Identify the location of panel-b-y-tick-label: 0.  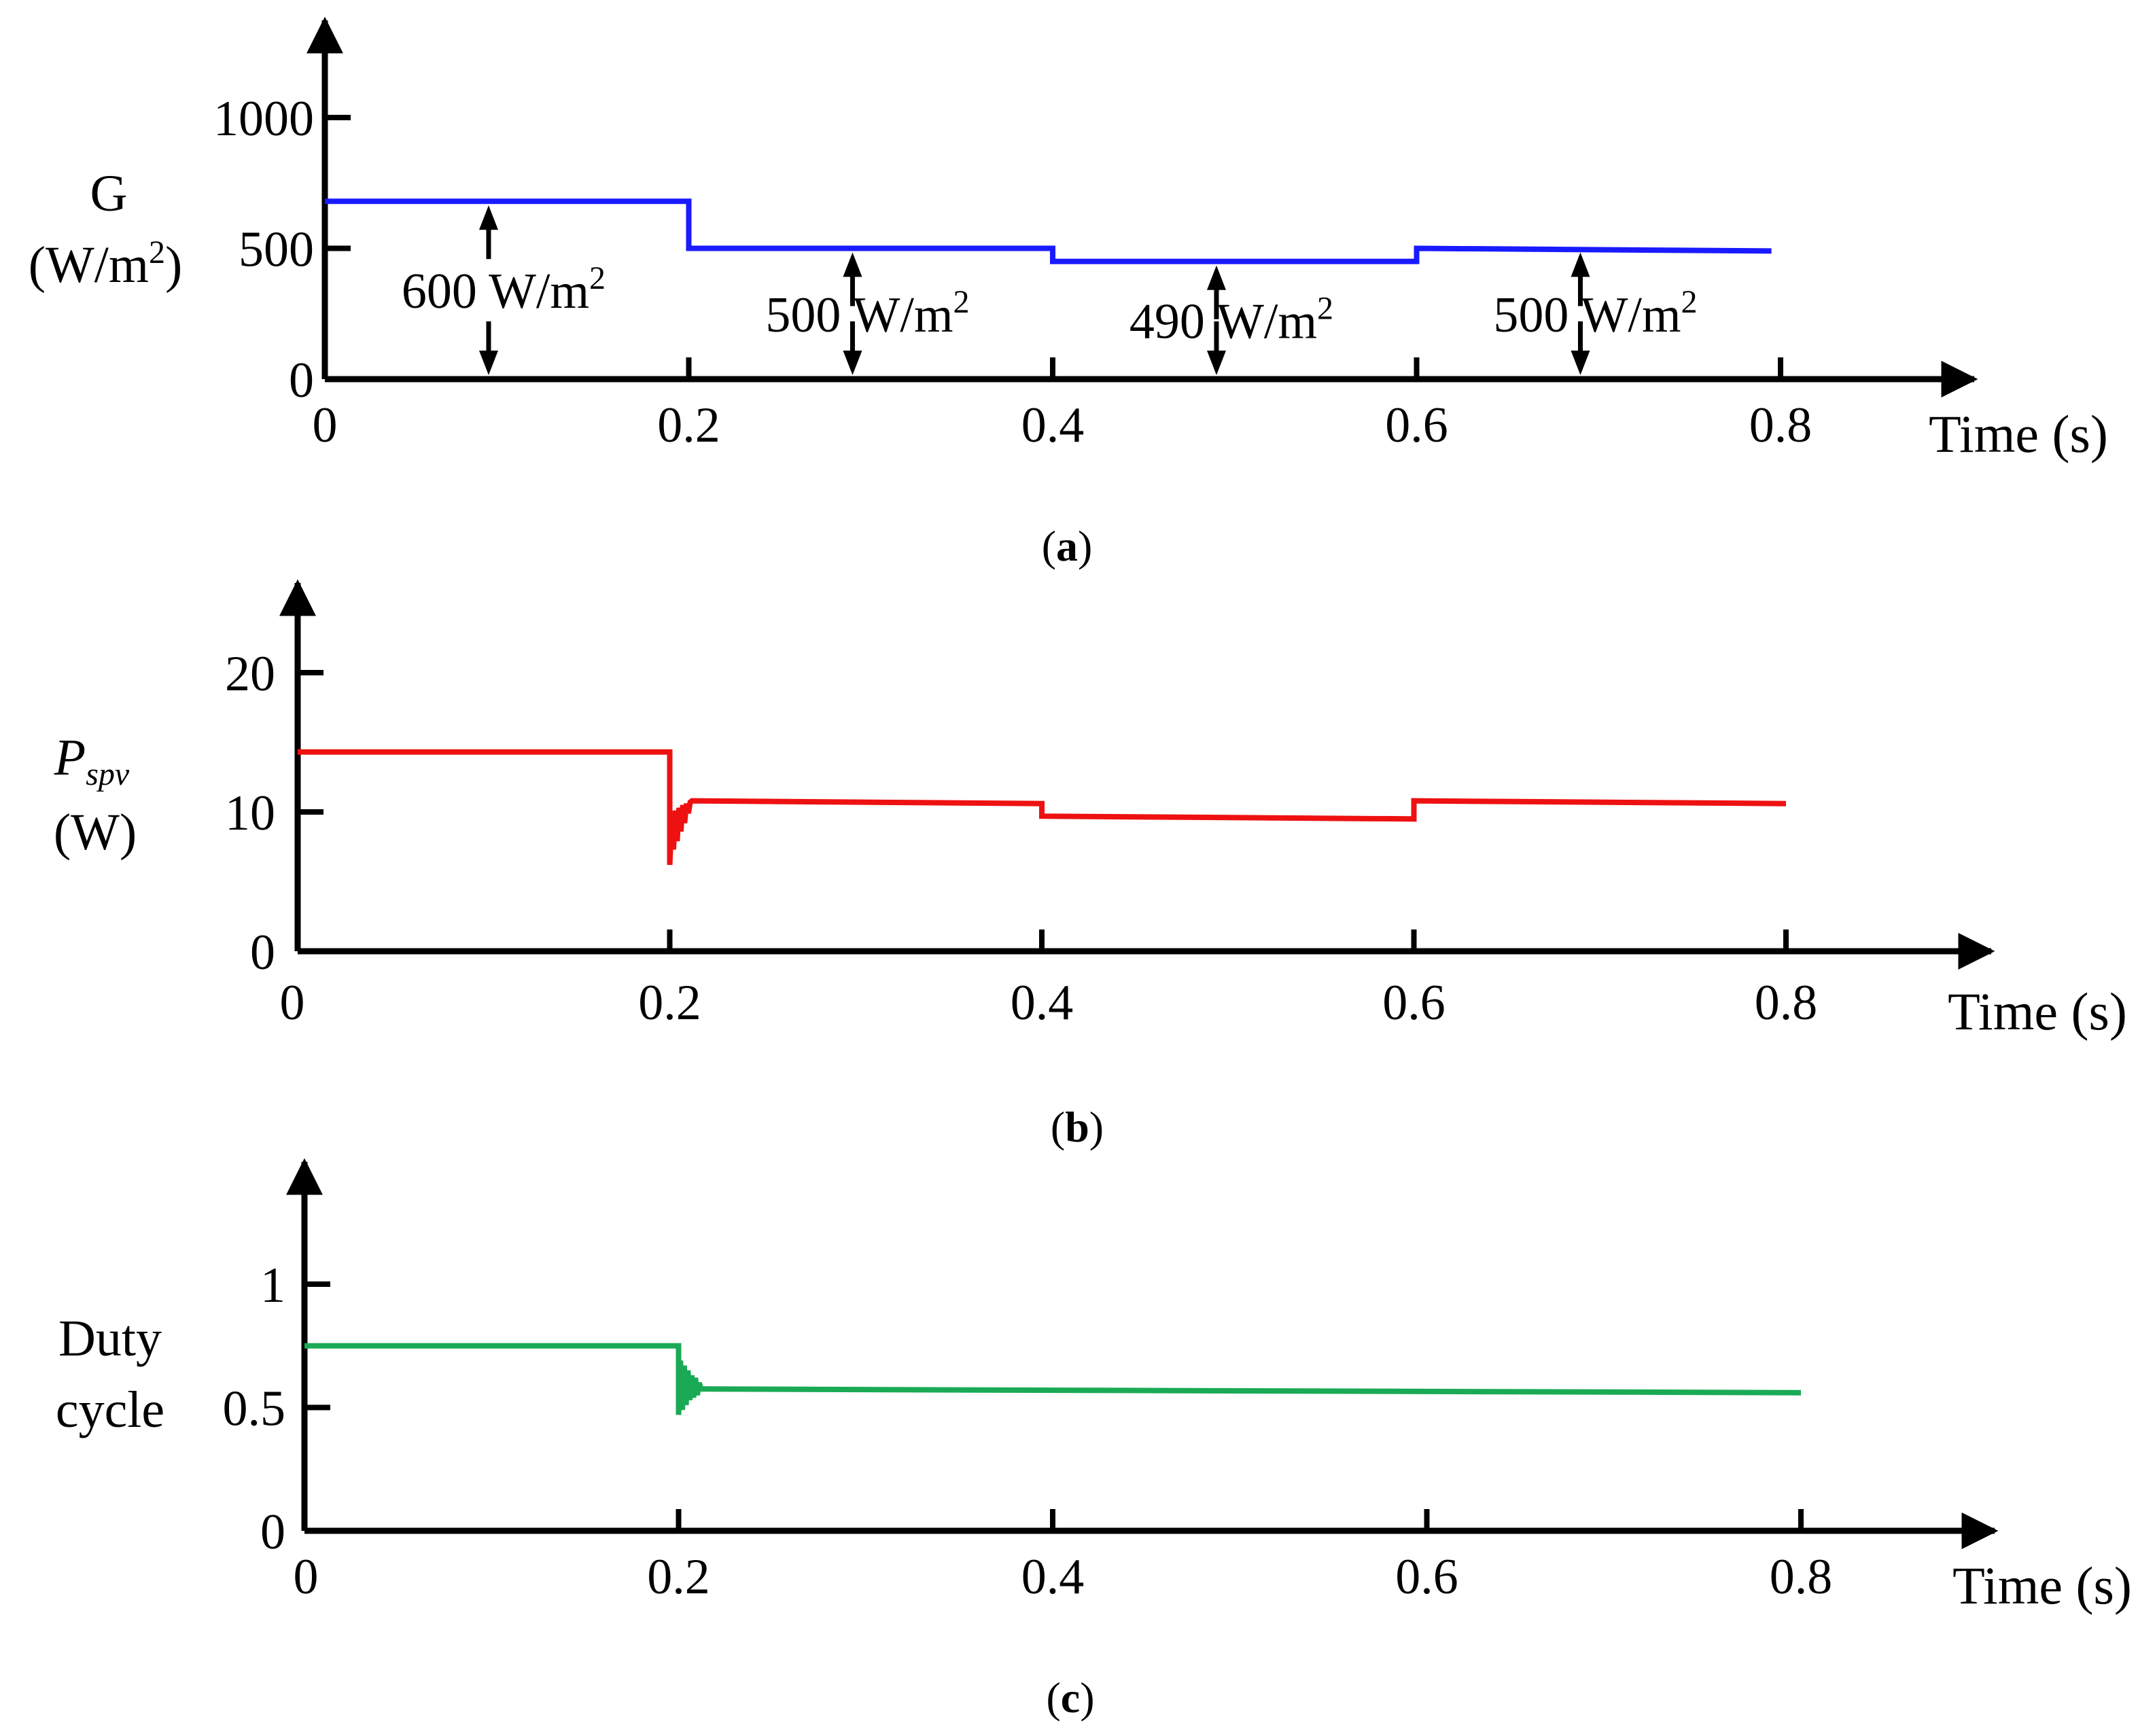
(262, 952).